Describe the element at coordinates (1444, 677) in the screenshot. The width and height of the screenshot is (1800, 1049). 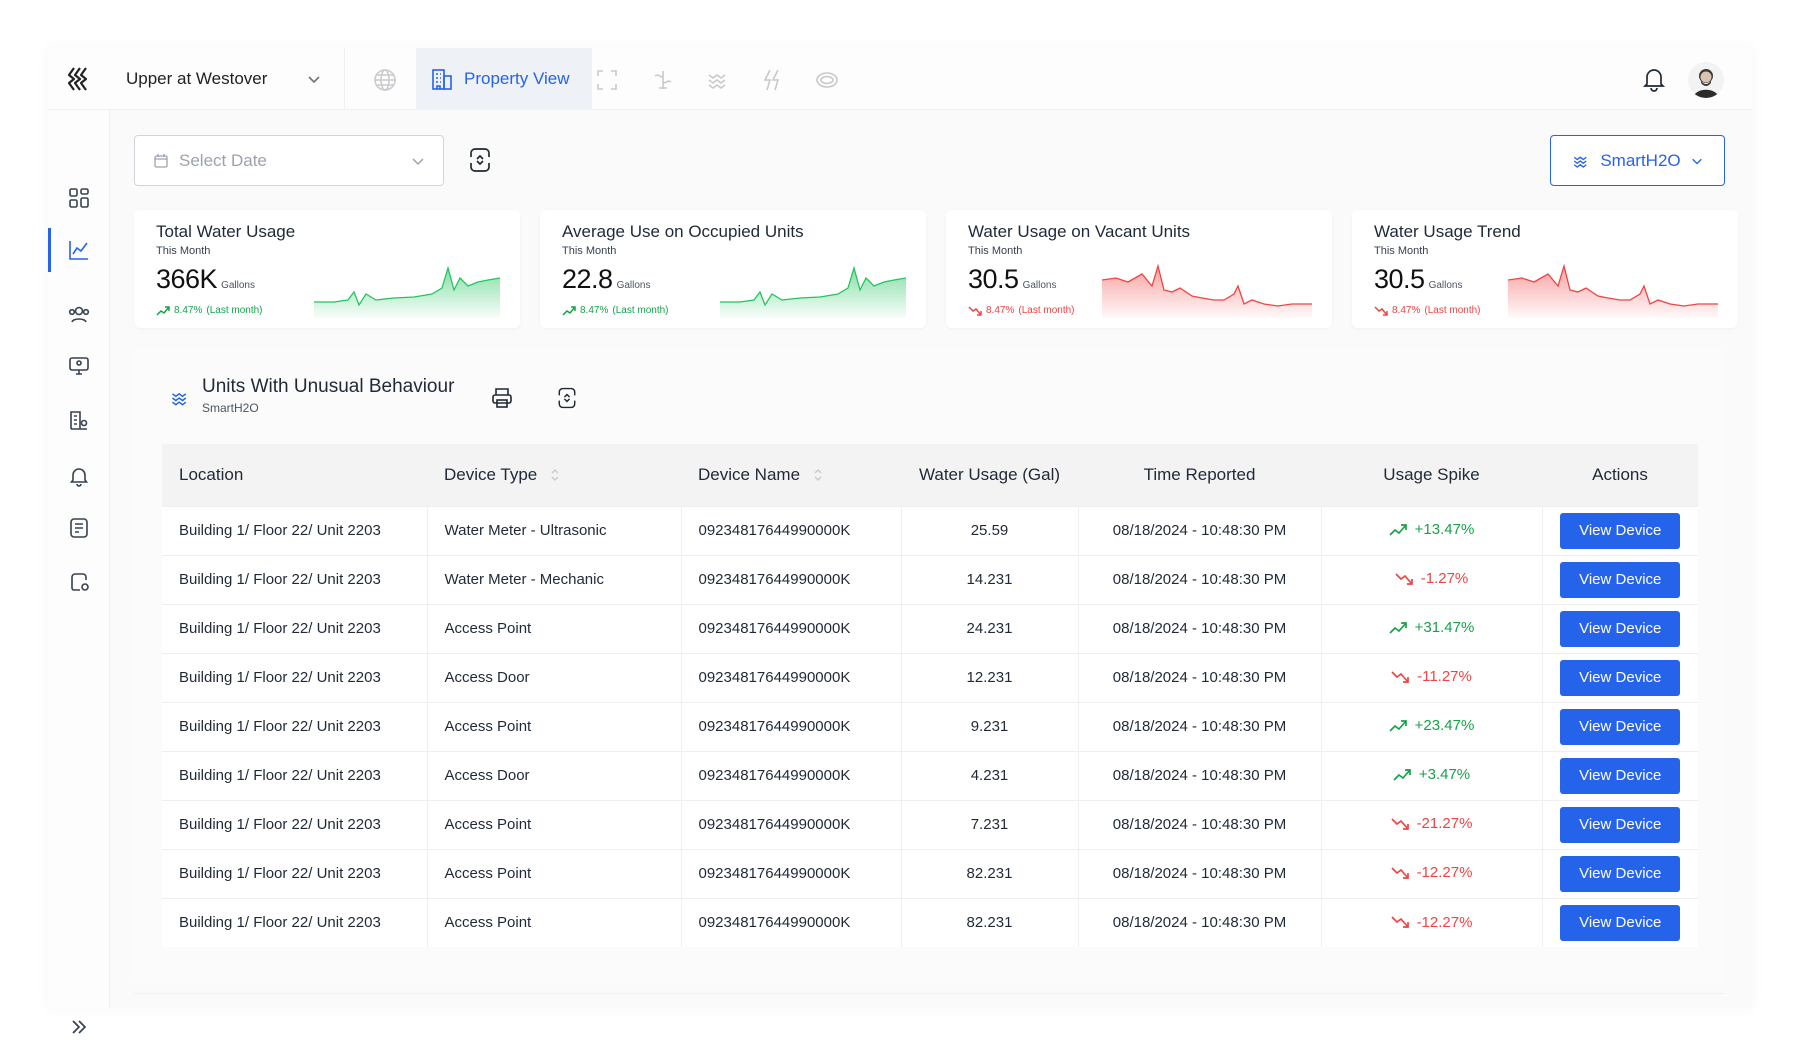
I see `usage-spike-value: -11.27%` at that location.